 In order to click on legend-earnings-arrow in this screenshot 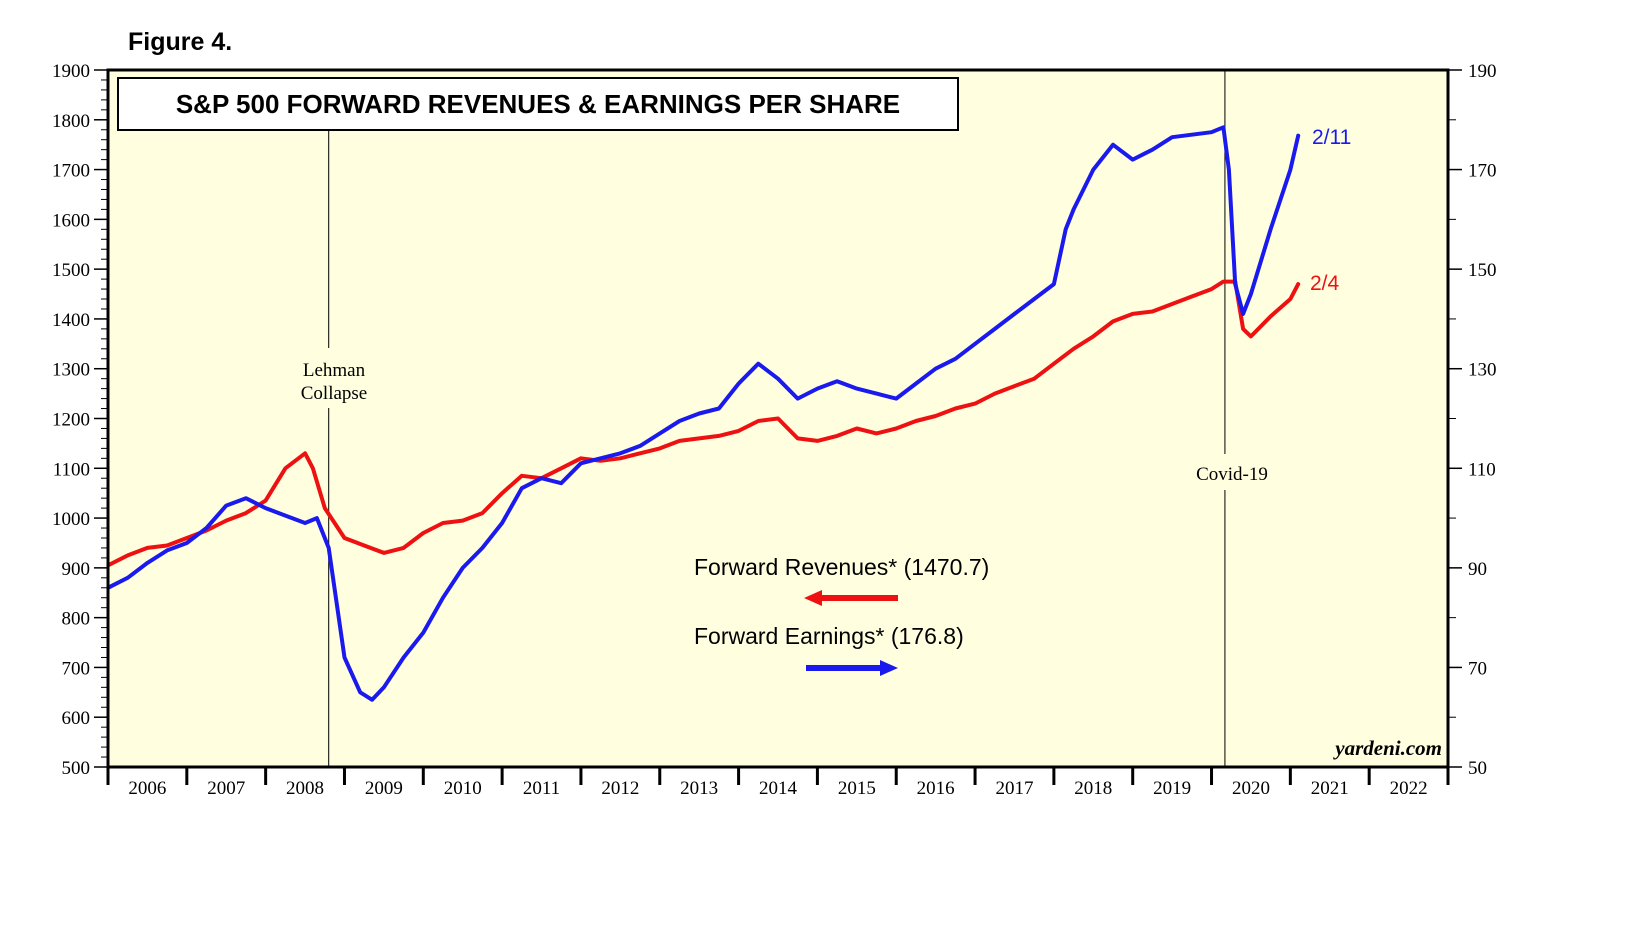, I will do `click(852, 668)`.